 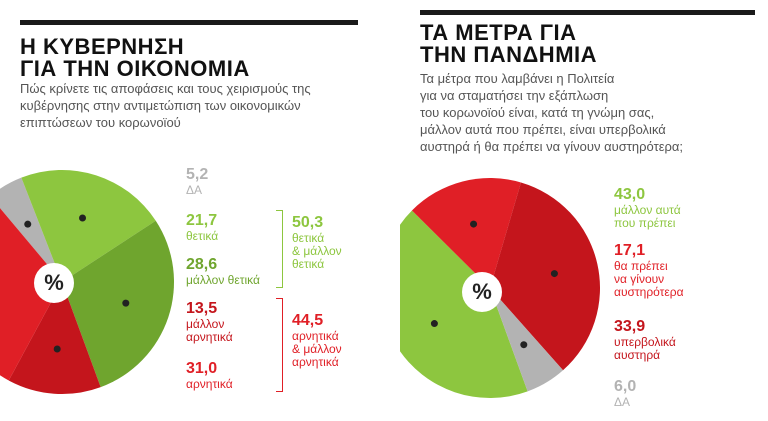 I want to click on category-label: υπερβολικά, so click(x=645, y=342).